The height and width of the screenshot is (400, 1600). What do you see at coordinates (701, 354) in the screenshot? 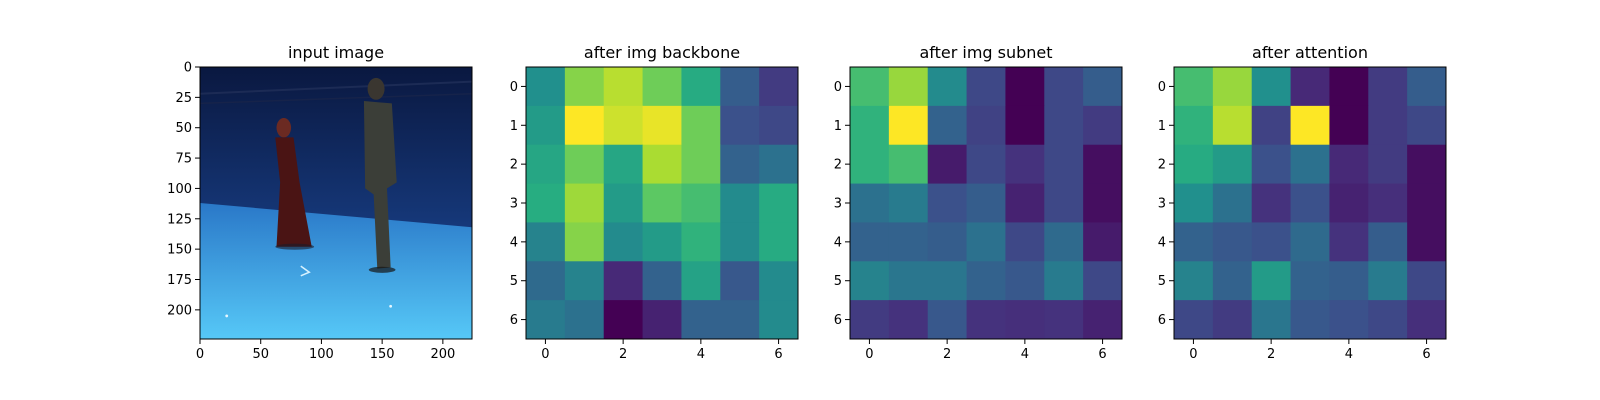
I see `heatmap-backbone-xtick-label: 4` at bounding box center [701, 354].